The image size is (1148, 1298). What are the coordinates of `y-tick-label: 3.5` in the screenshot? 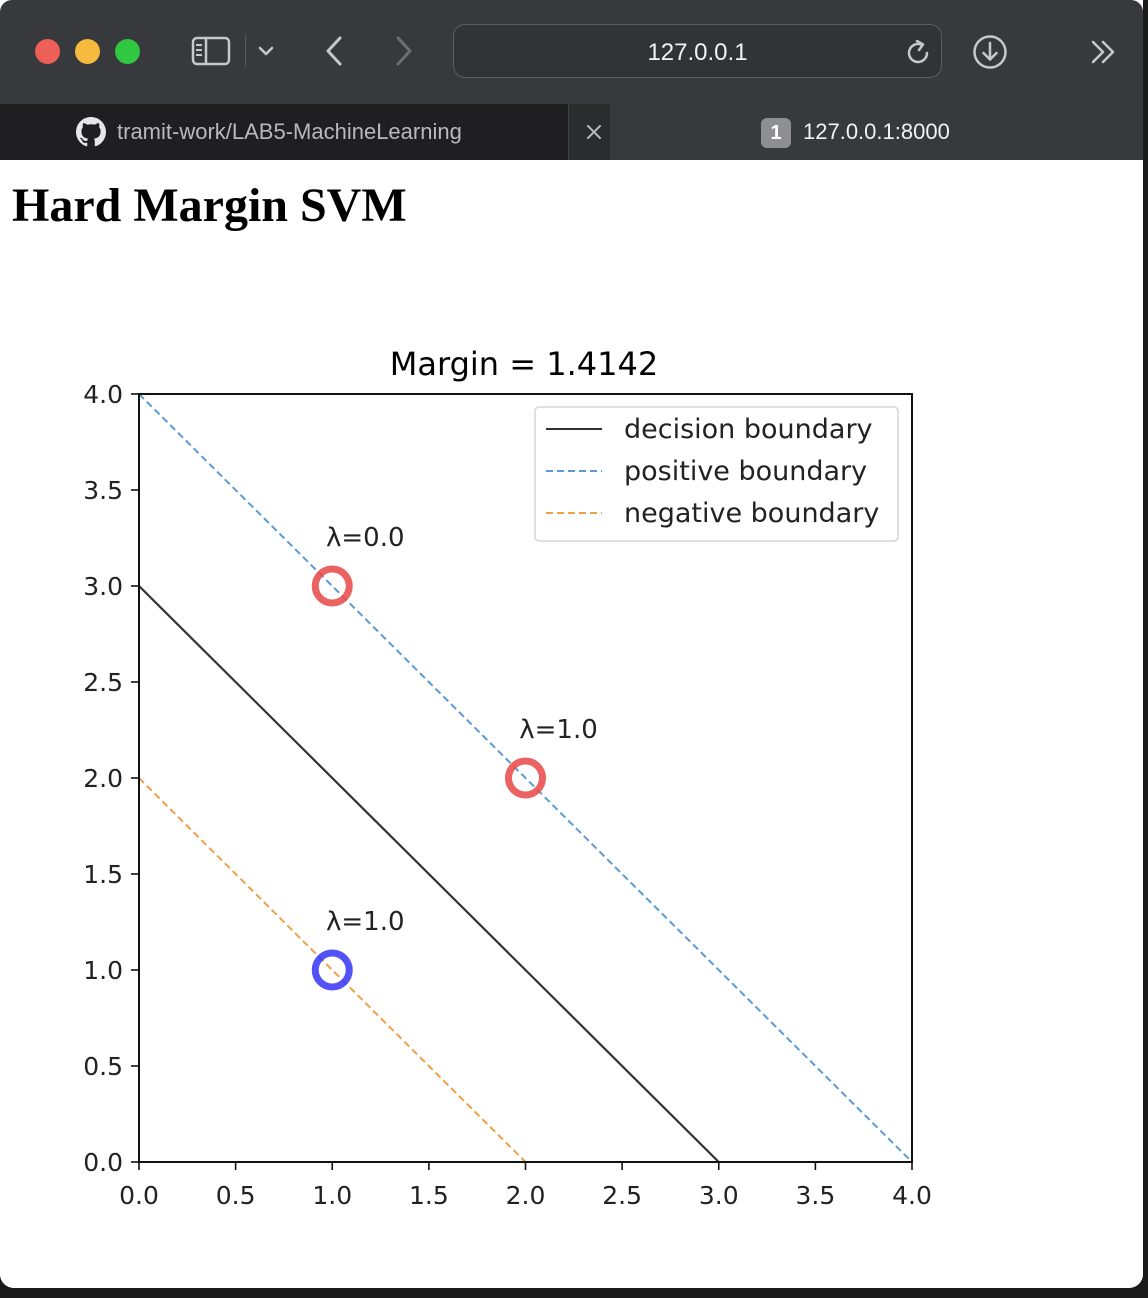 It's located at (103, 490).